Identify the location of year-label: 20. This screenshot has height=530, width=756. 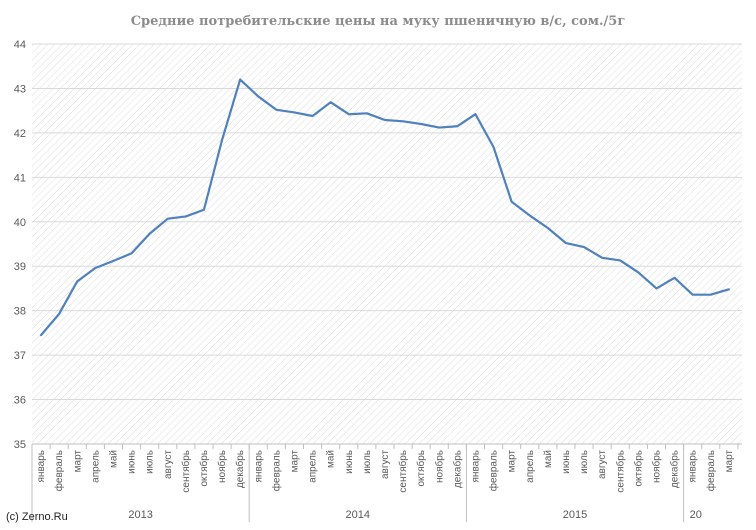
(696, 515).